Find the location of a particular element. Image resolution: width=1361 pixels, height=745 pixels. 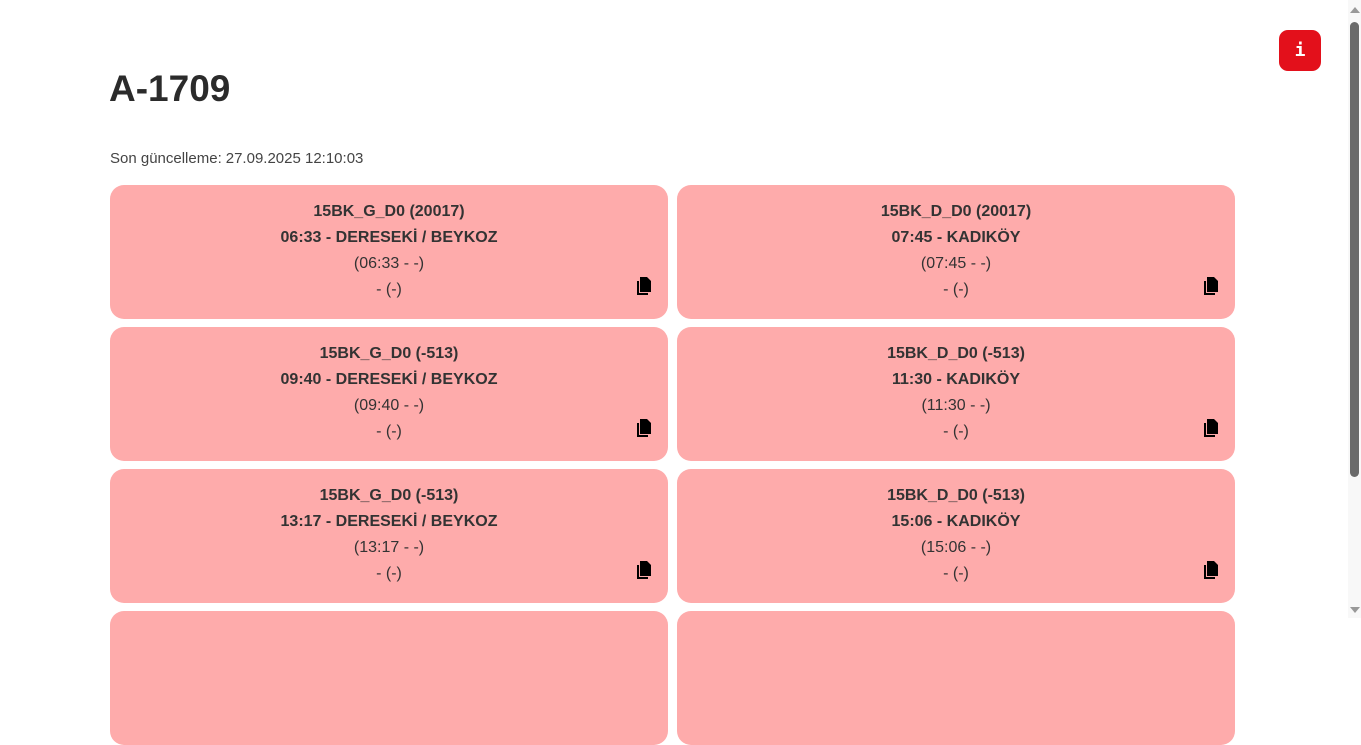

trip-times: (07:45 - -) is located at coordinates (956, 263).